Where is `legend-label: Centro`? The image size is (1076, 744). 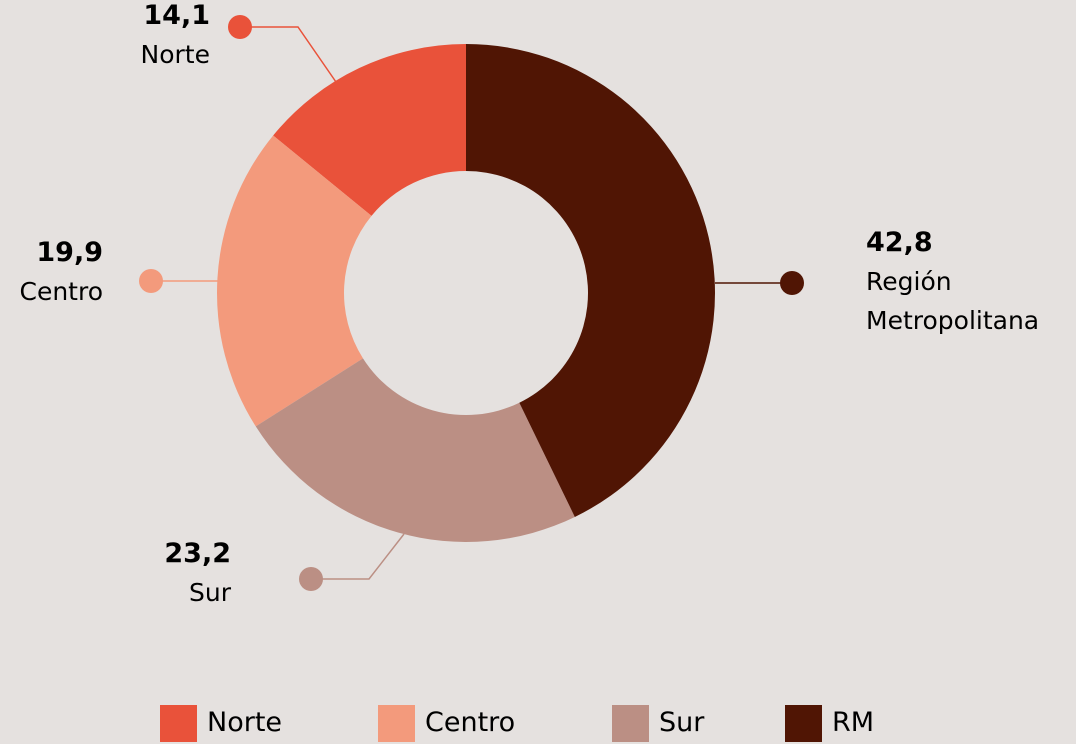
legend-label: Centro is located at coordinates (470, 722).